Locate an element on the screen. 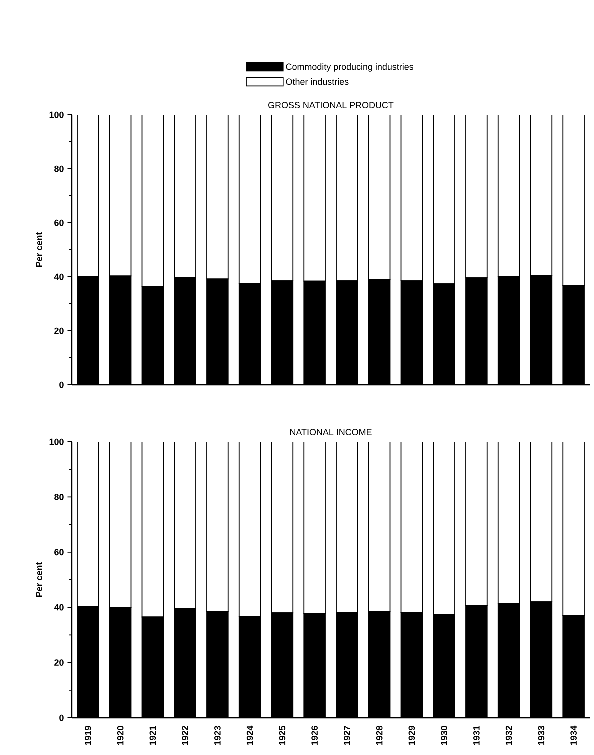 Image resolution: width=594 pixels, height=755 pixels. x-tick-label: 1928 is located at coordinates (379, 736).